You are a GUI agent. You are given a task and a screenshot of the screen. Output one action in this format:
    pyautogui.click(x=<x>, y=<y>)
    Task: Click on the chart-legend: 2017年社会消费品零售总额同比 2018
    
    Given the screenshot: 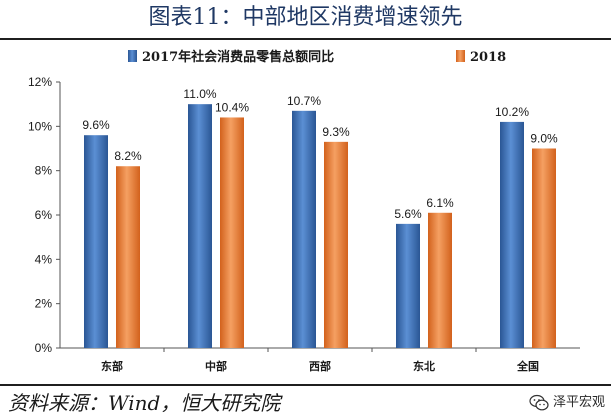 What is the action you would take?
    pyautogui.click(x=317, y=57)
    